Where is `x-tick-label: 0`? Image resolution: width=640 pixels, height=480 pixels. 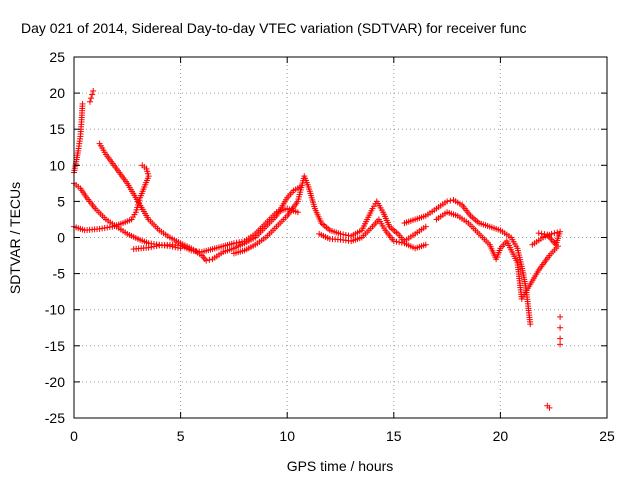 x-tick-label: 0 is located at coordinates (74, 436).